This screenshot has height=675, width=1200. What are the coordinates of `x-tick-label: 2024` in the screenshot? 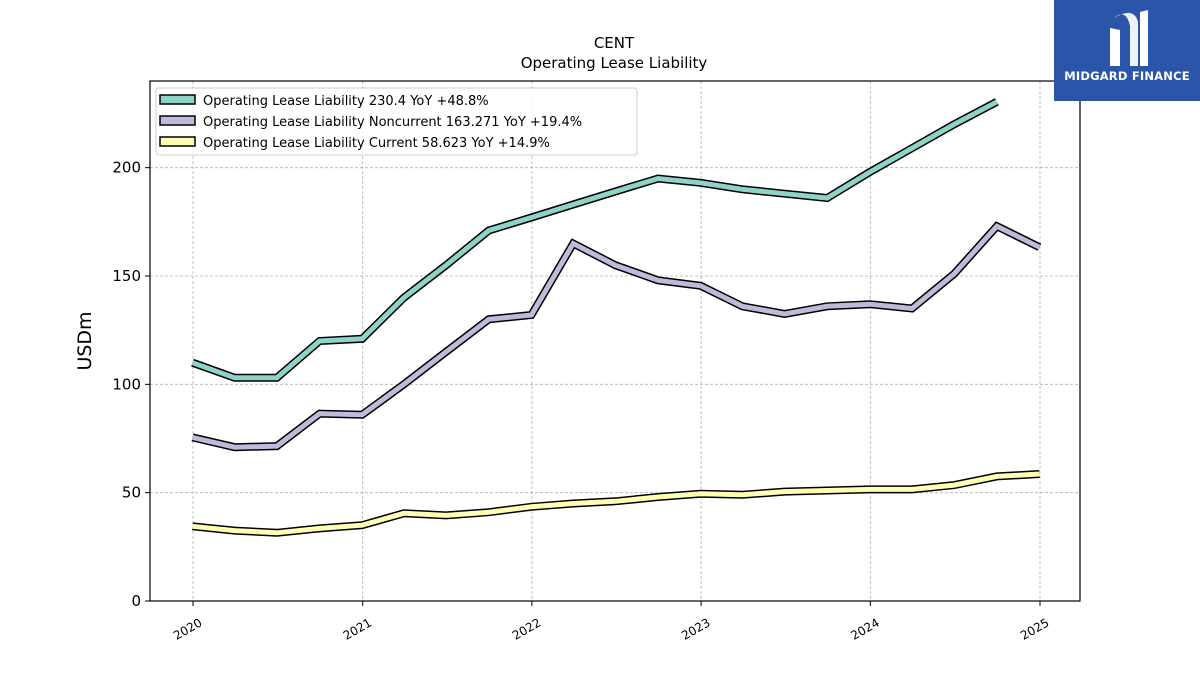 It's located at (864, 628).